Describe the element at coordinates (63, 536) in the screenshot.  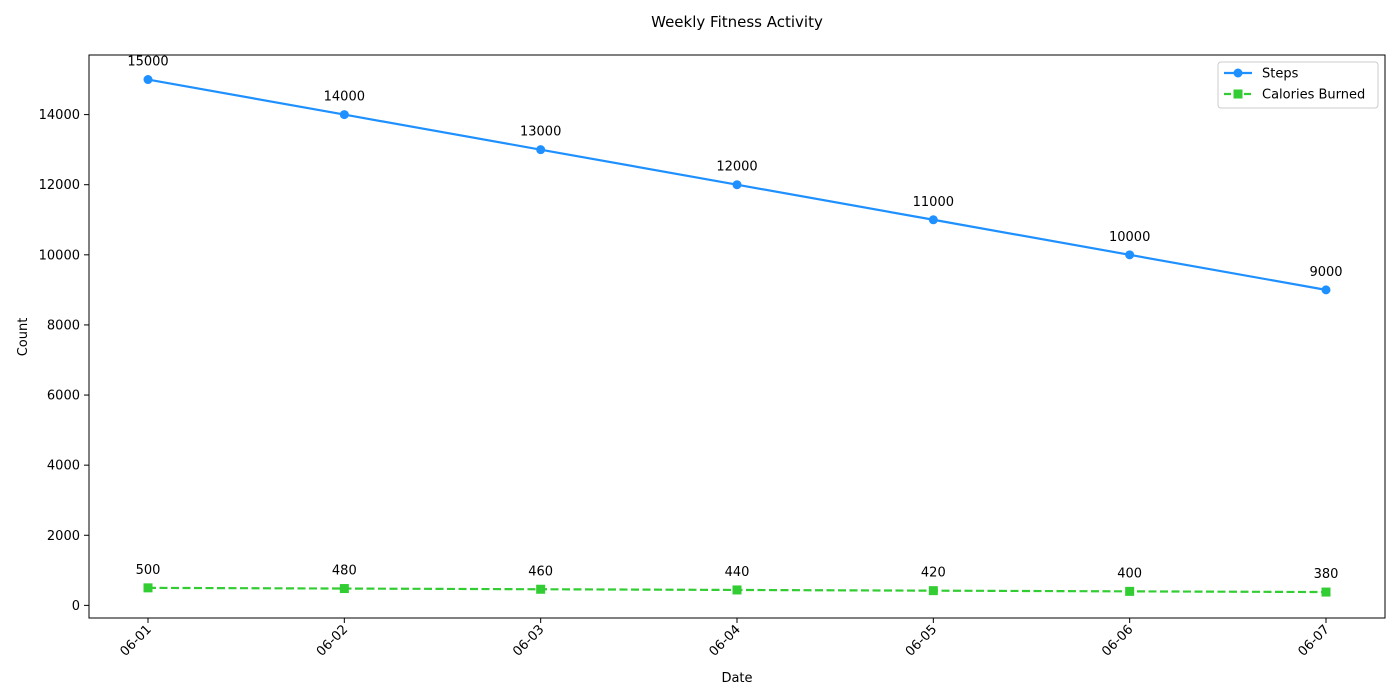
I see `y-tick-label: 2000` at that location.